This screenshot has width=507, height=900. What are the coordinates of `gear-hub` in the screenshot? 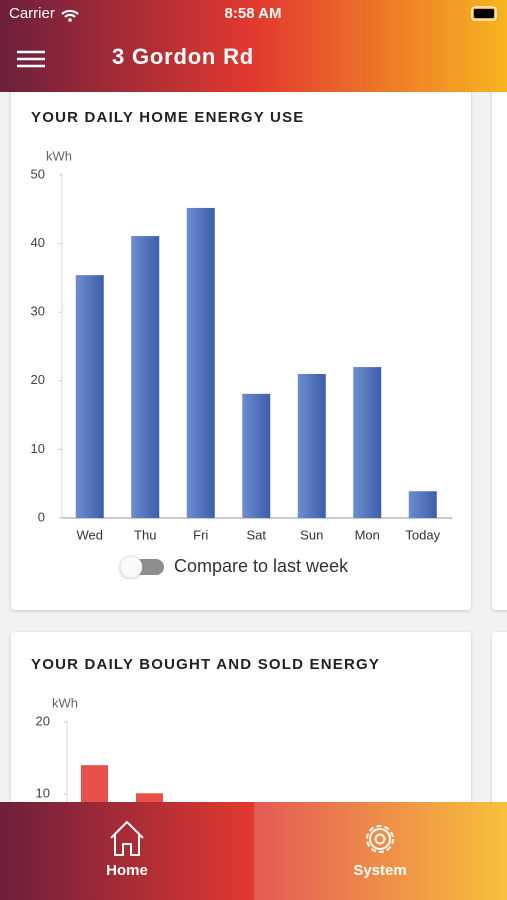 It's located at (380, 839).